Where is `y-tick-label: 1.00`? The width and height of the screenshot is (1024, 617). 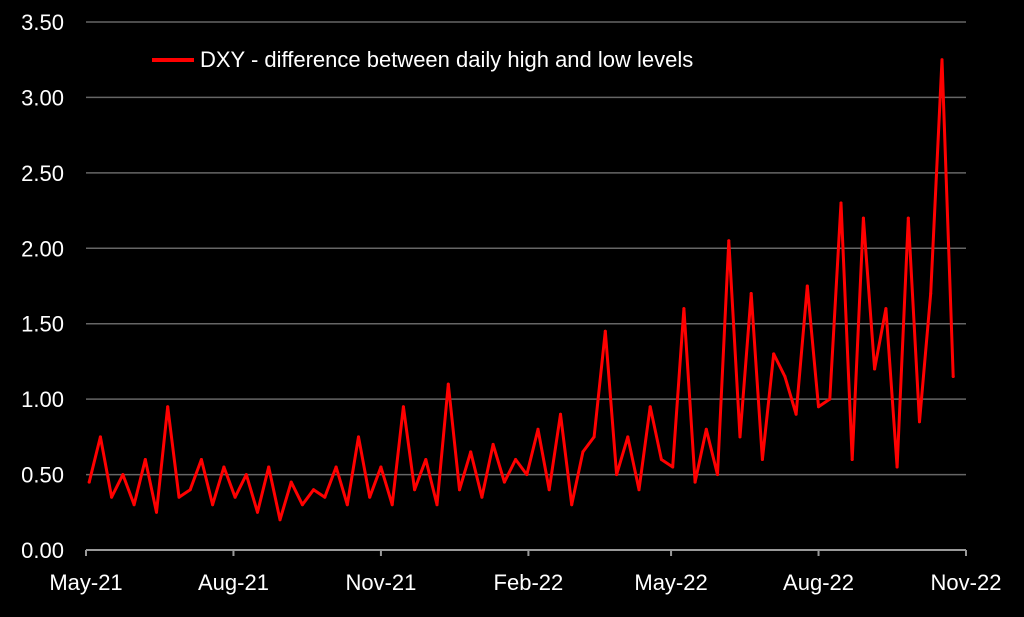
y-tick-label: 1.00 is located at coordinates (42, 399).